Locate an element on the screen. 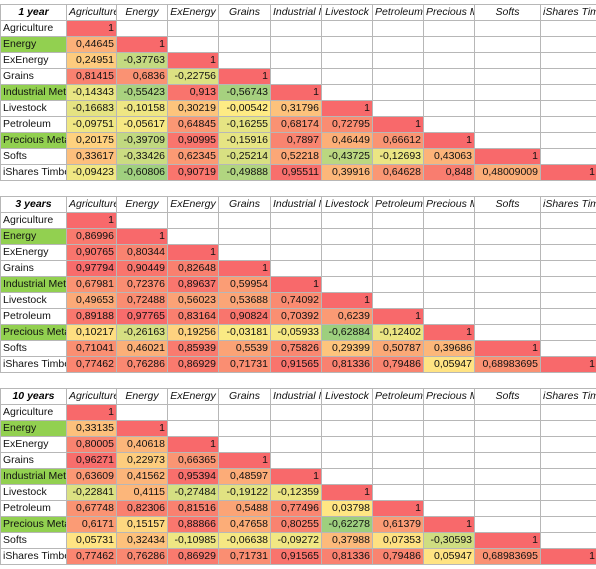 The width and height of the screenshot is (596, 569). correlation-cell: 0,46449 is located at coordinates (347, 140).